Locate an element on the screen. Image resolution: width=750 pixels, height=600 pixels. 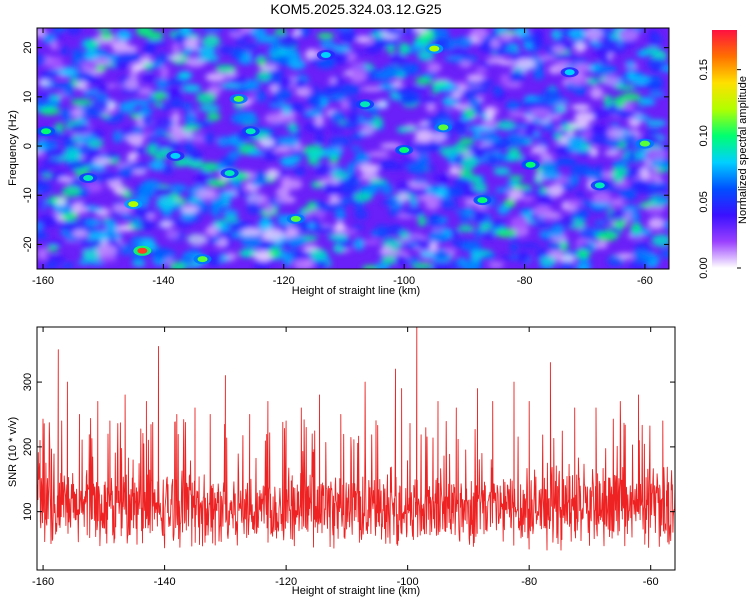
snr-y-label: SNR (10 * v/v) is located at coordinates (13, 452).